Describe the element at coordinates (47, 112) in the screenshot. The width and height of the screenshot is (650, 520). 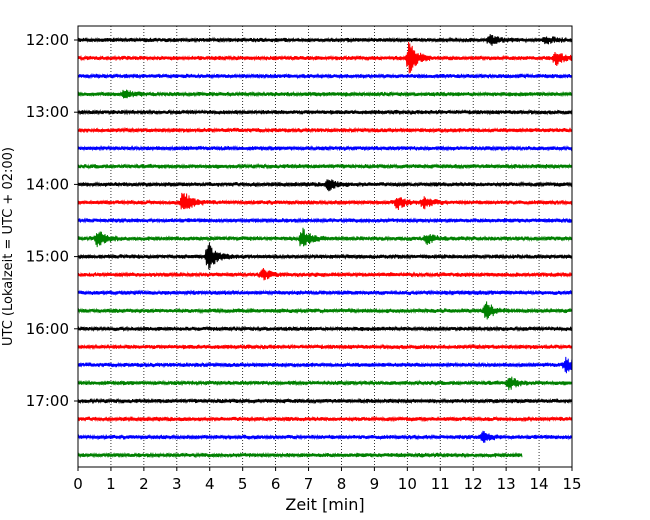
I see `y-tick-label: 13:00` at that location.